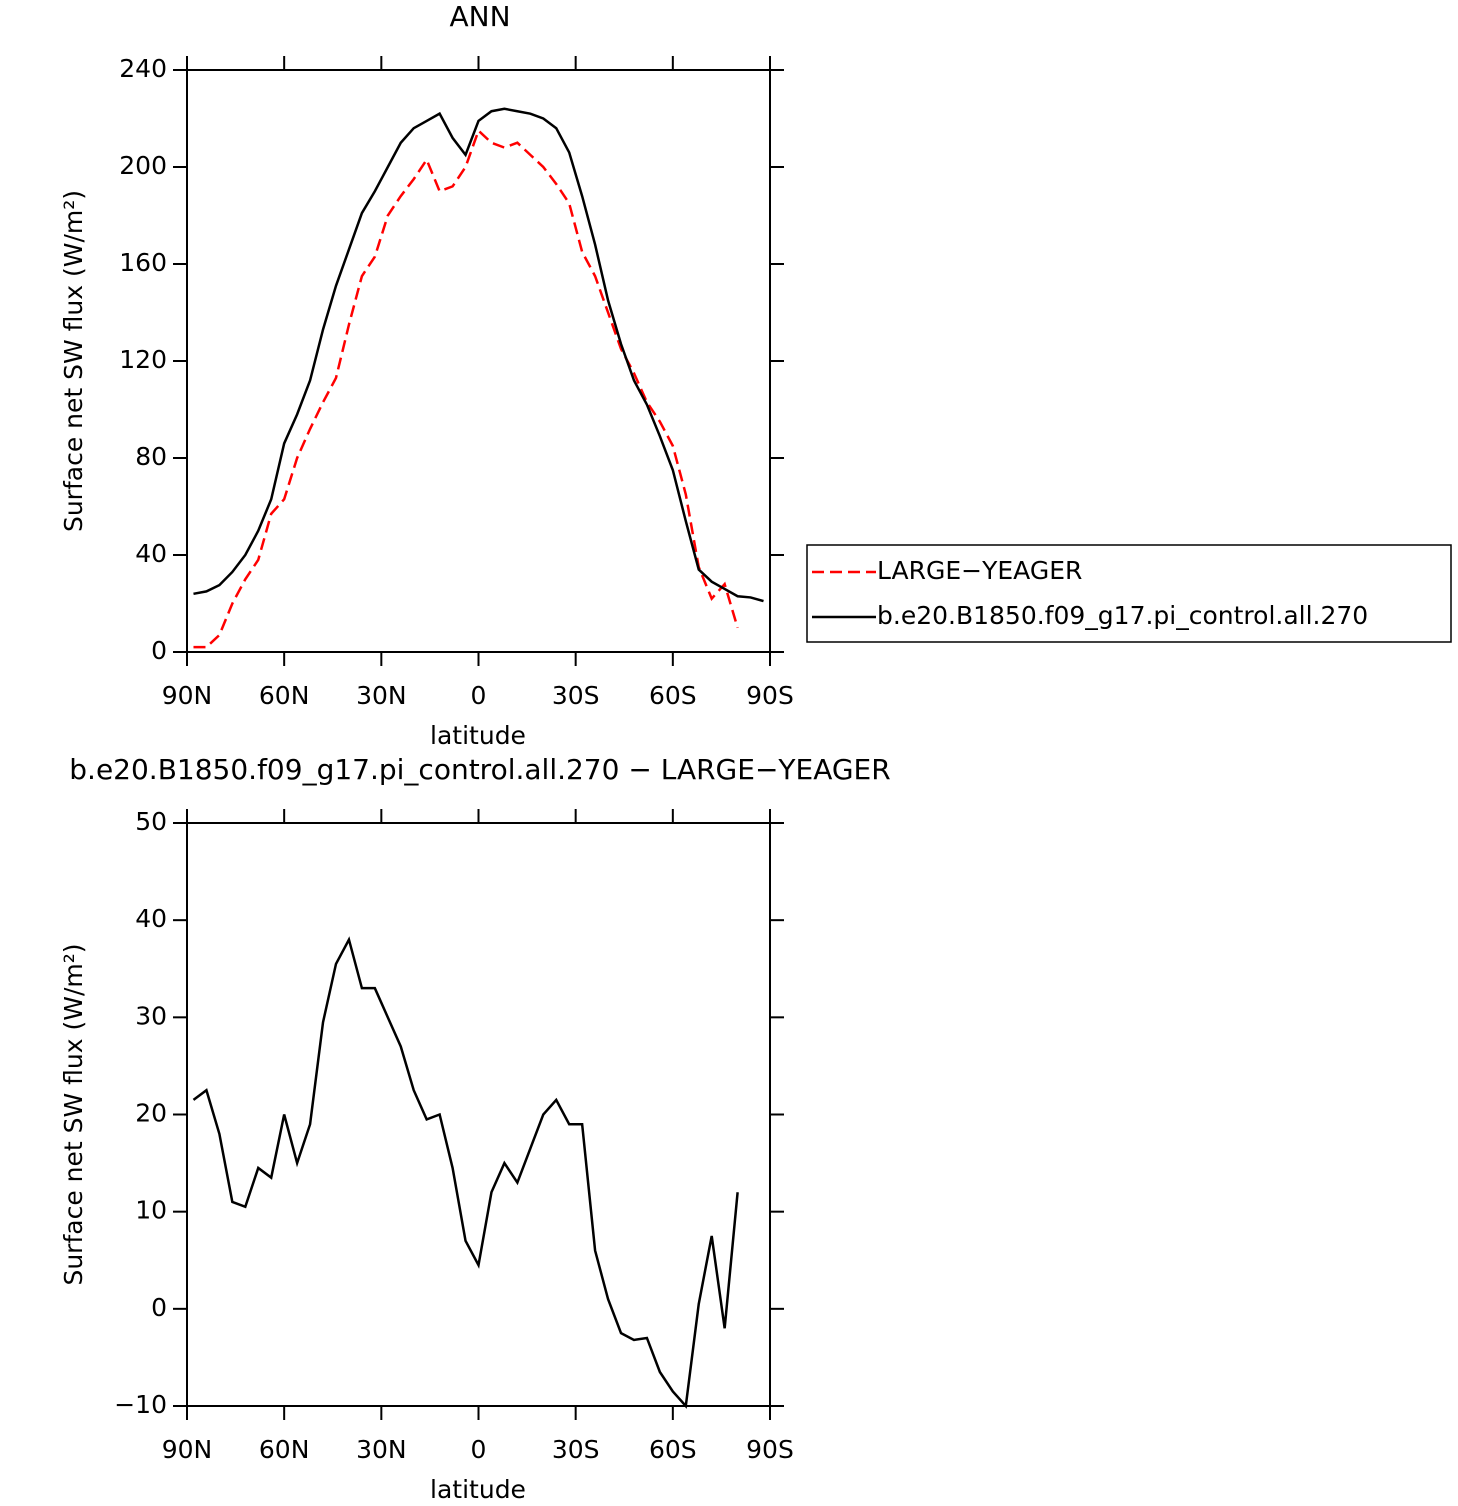  What do you see at coordinates (143, 359) in the screenshot?
I see `y-tick-label: 120` at bounding box center [143, 359].